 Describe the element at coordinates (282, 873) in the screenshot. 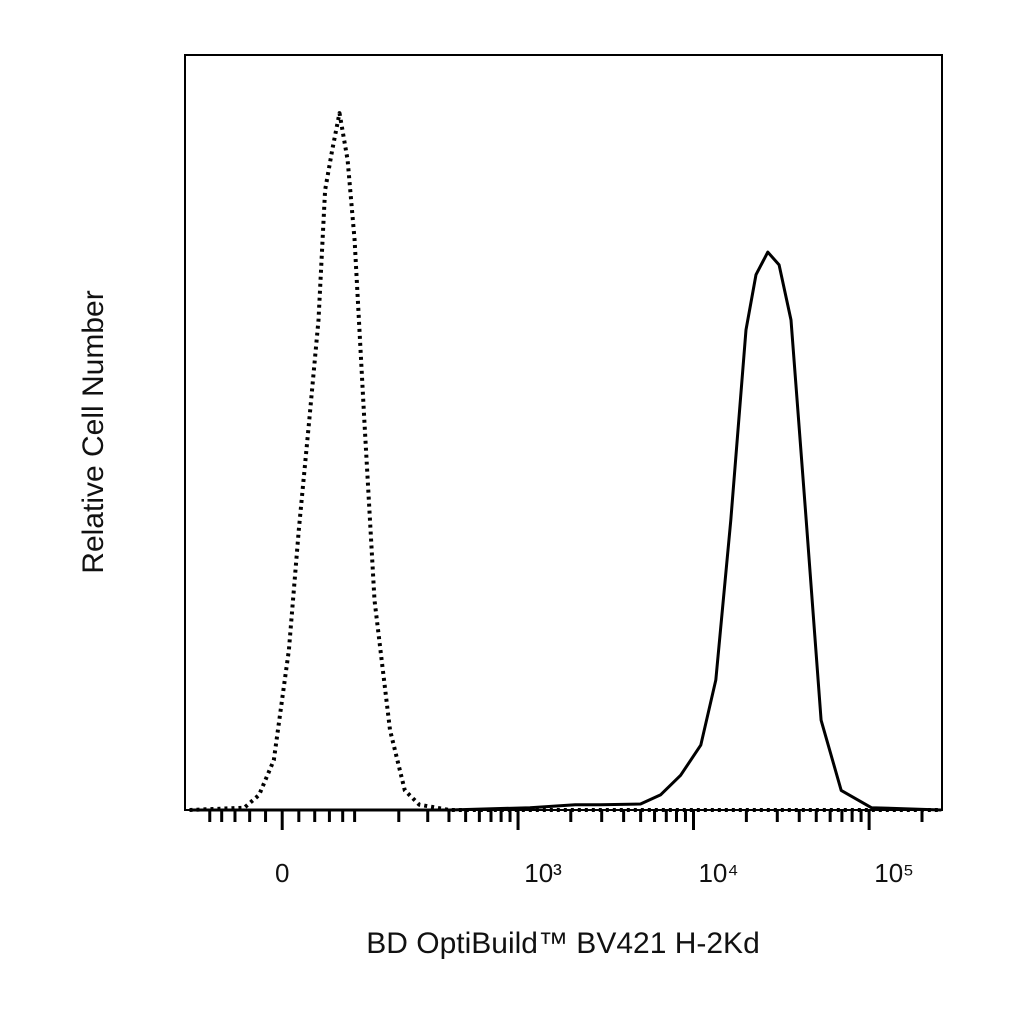

I see `x-tick-label: 0` at that location.